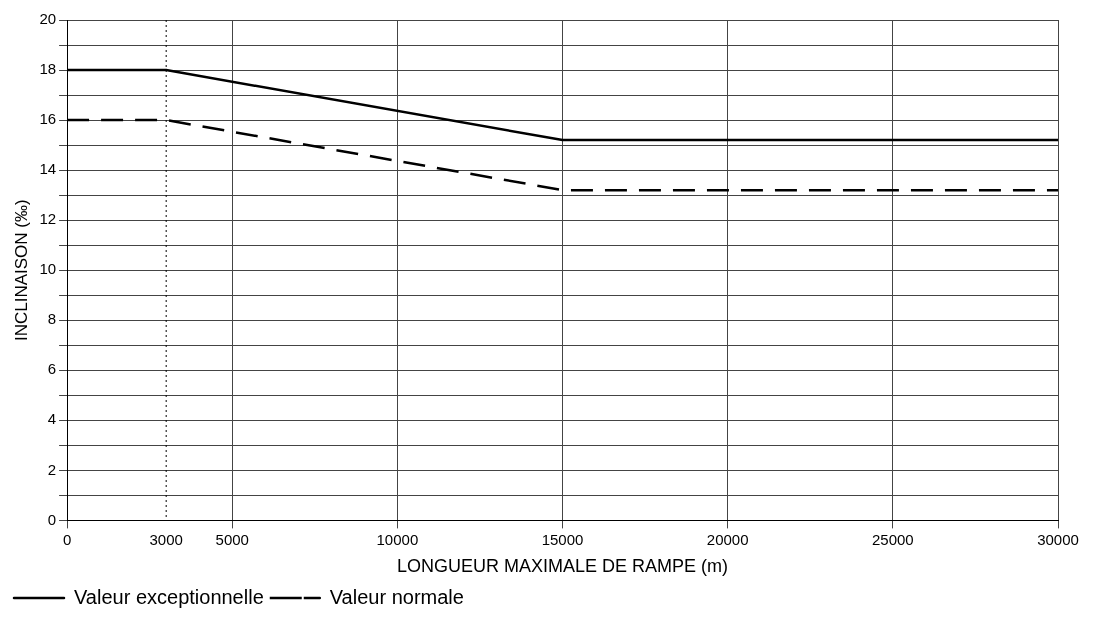 The width and height of the screenshot is (1103, 630). I want to click on x-tick-label: 25000, so click(892, 539).